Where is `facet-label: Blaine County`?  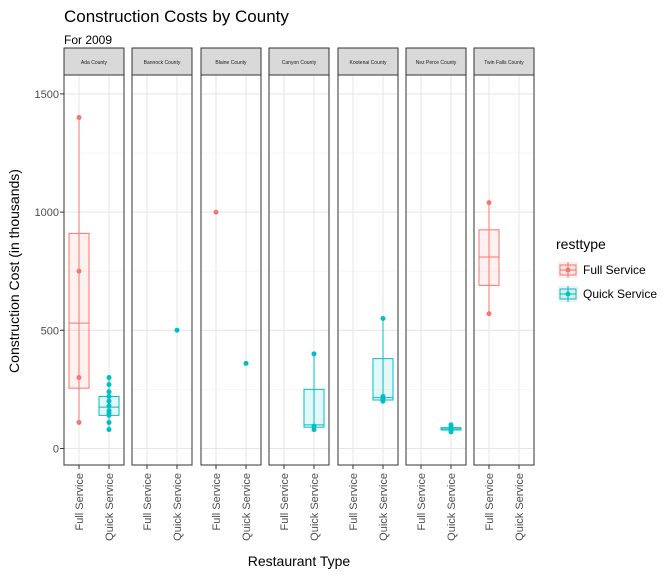
facet-label: Blaine County is located at coordinates (231, 63).